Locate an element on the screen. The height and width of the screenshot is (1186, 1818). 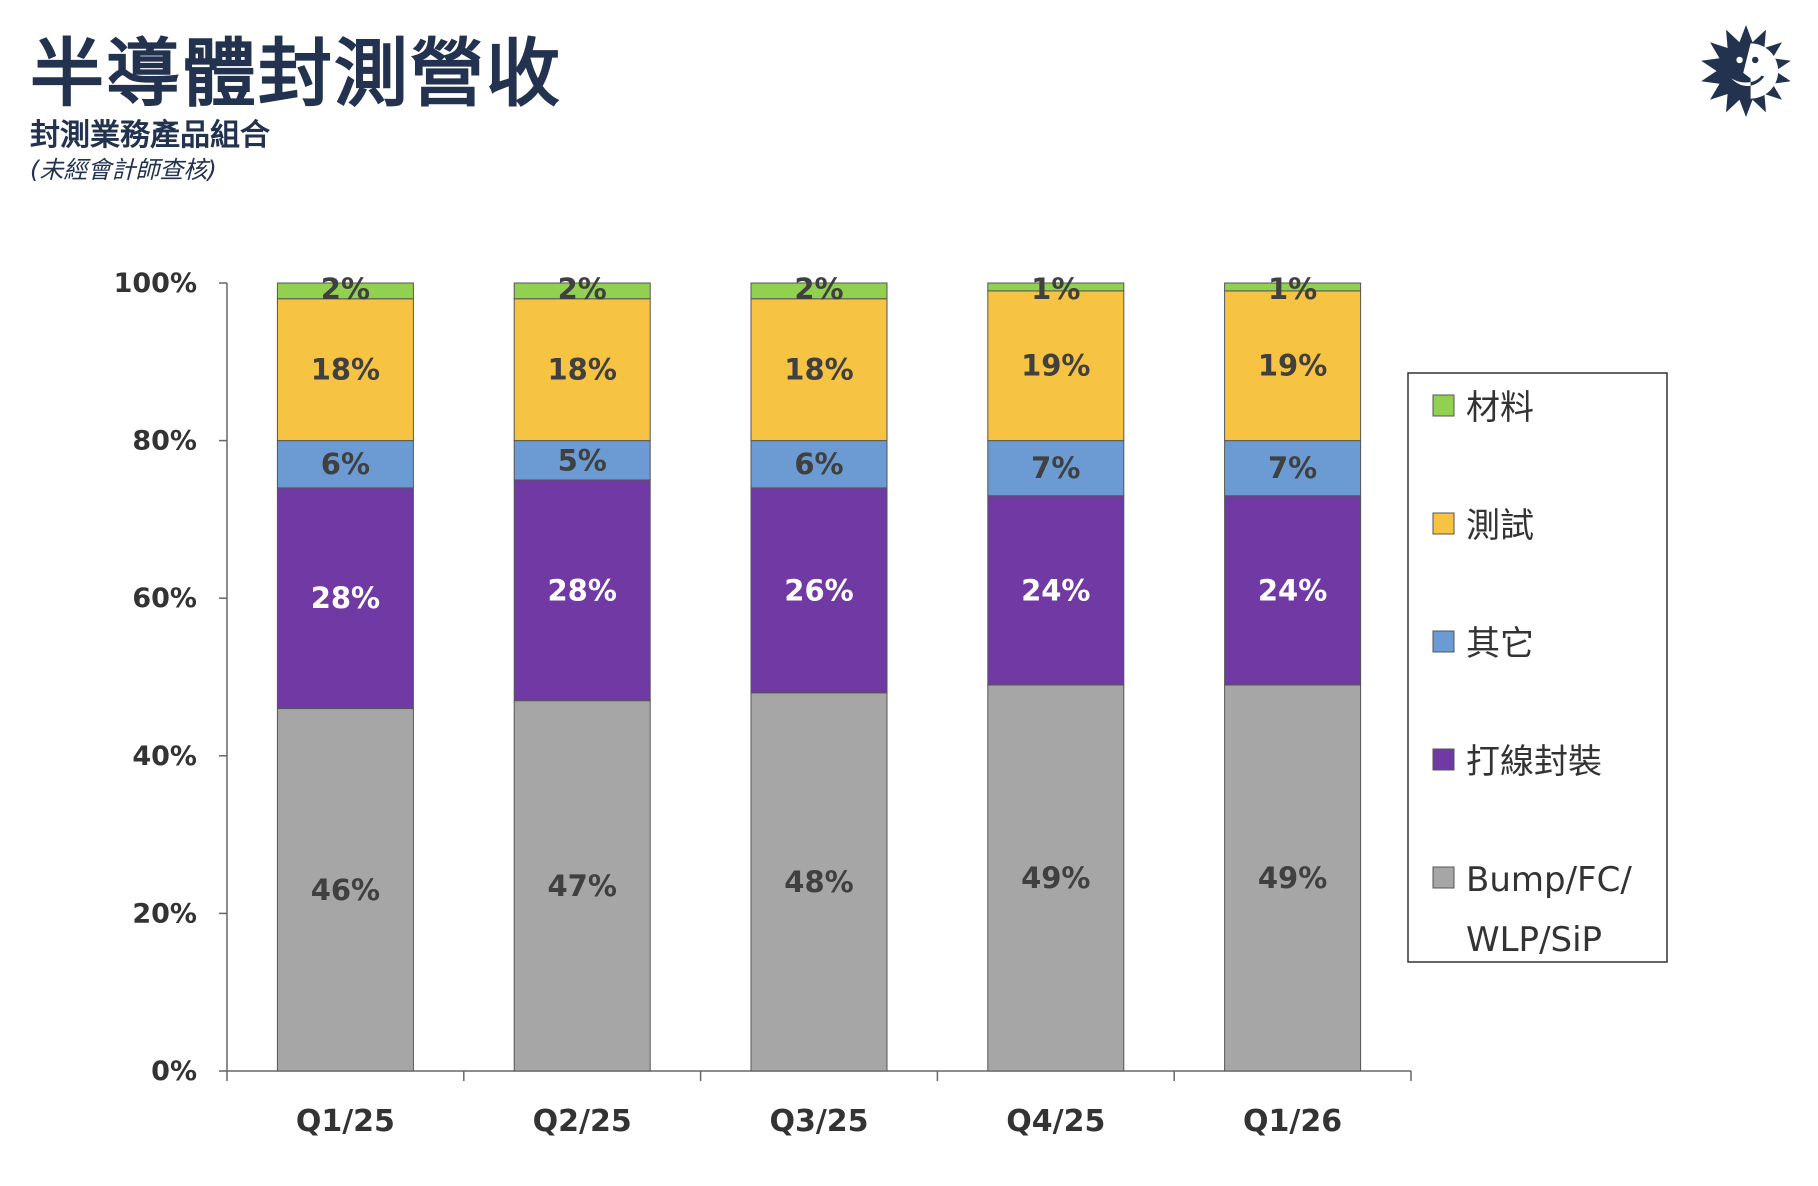
data-label: 26% is located at coordinates (818, 590).